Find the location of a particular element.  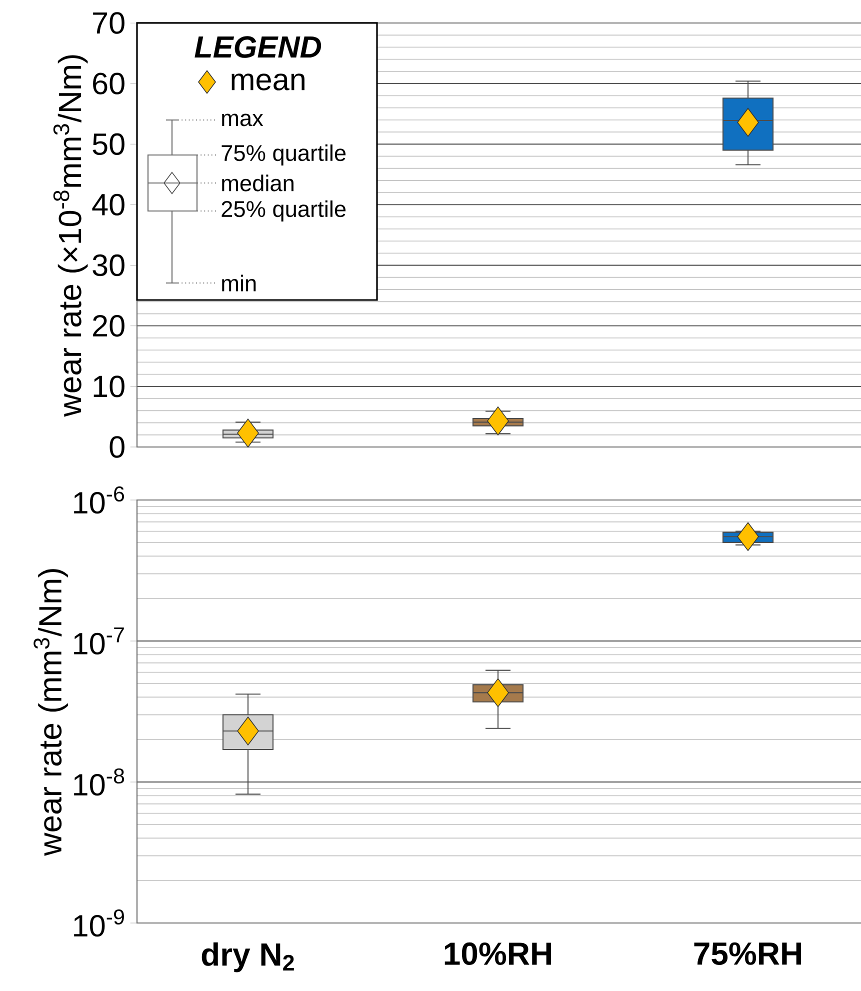

annotation: max is located at coordinates (243, 120).